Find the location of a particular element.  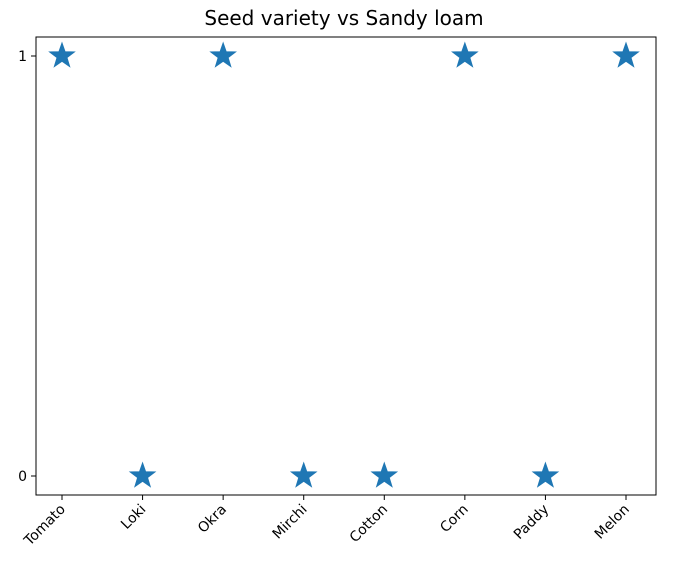

chart-title: Seed variety vs Sandy loam is located at coordinates (343, 18).